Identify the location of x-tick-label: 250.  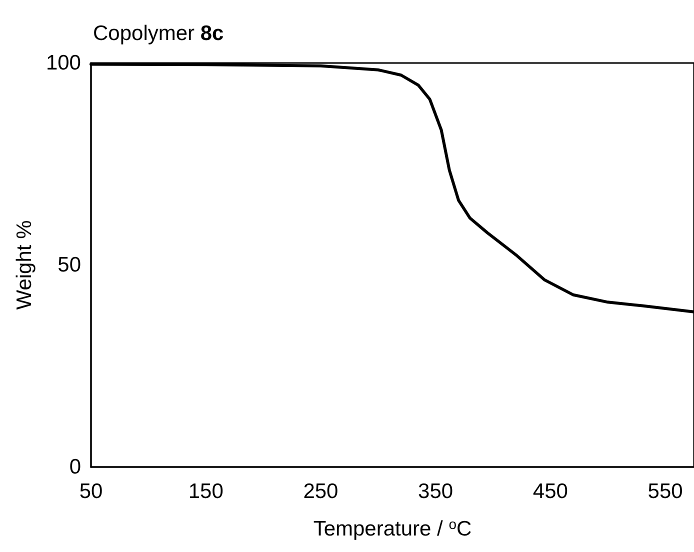
(320, 491).